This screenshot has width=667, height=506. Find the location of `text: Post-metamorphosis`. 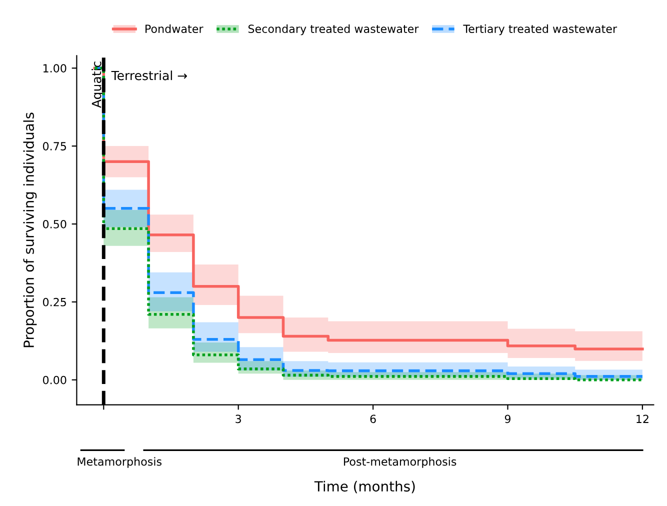

text: Post-metamorphosis is located at coordinates (400, 462).